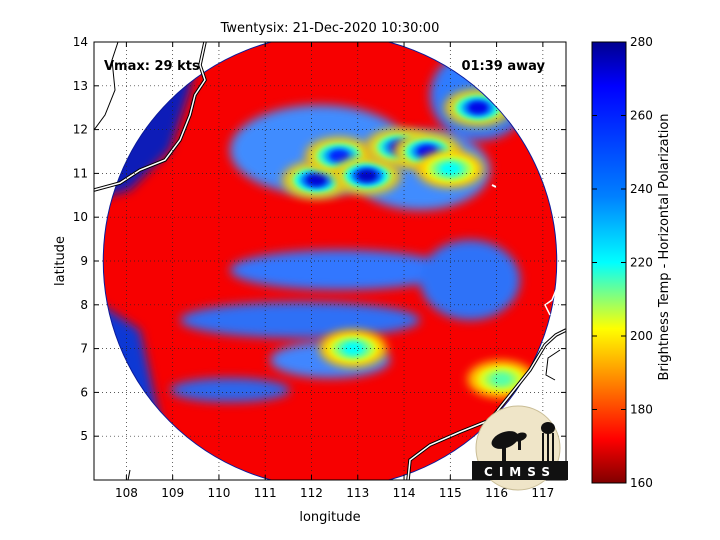 The width and height of the screenshot is (720, 540). I want to click on colorbar, so click(609, 262).